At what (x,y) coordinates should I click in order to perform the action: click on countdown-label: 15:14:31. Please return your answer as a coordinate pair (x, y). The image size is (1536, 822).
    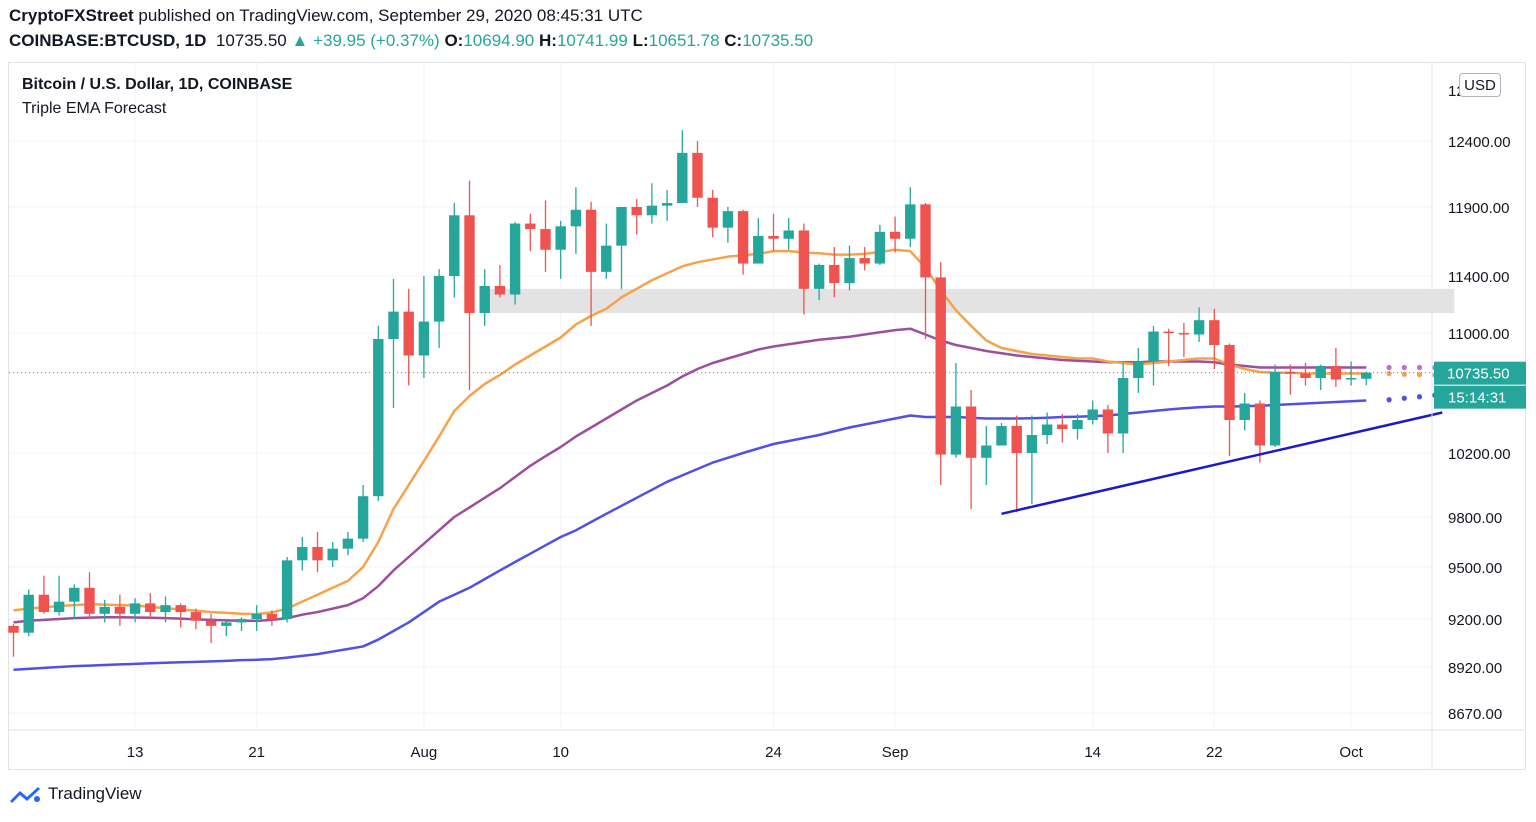
    Looking at the image, I should click on (1477, 398).